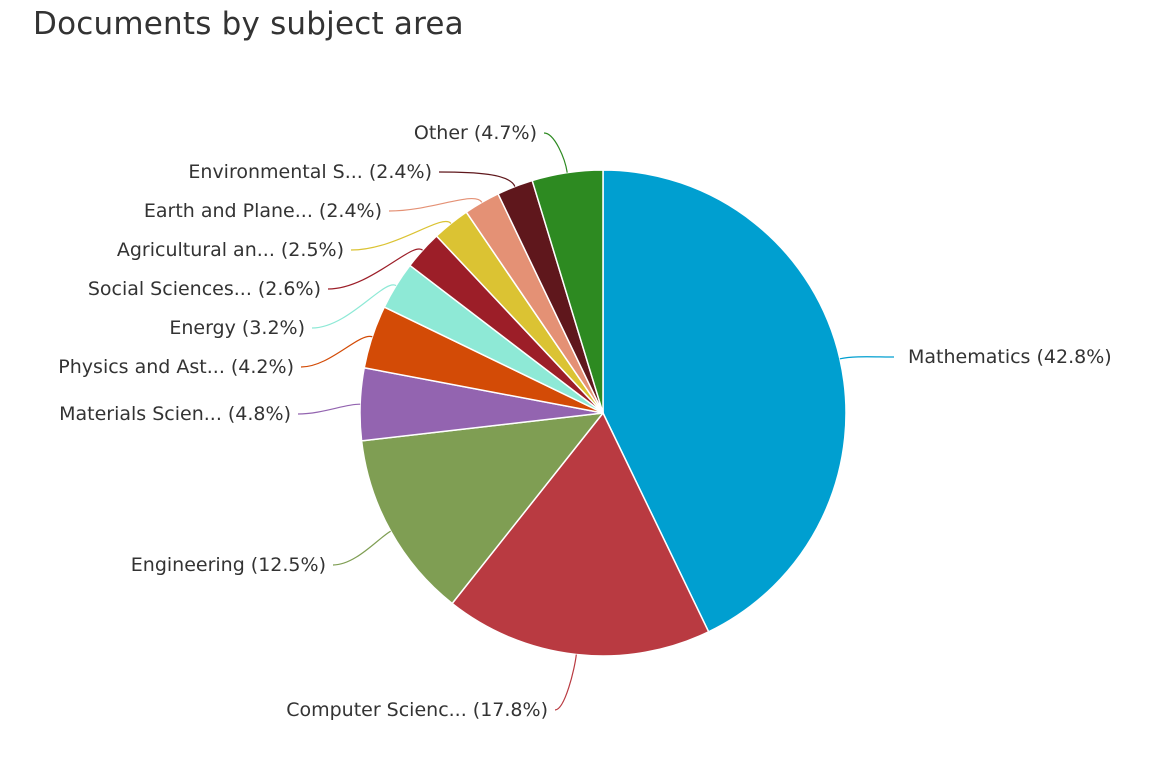 The height and width of the screenshot is (783, 1175). I want to click on leader-line-physics-and-ast, so click(336, 351).